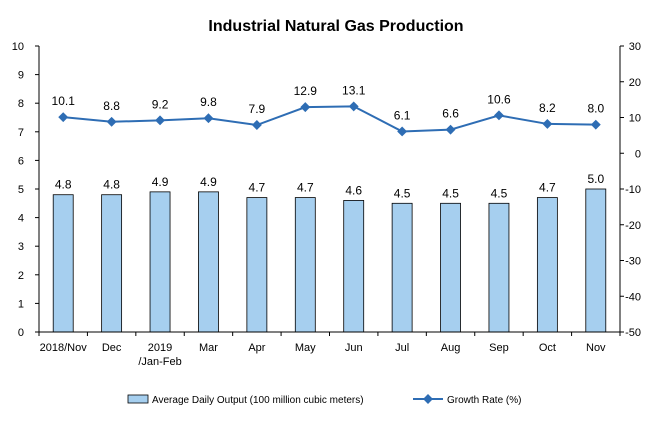 Image resolution: width=663 pixels, height=441 pixels. Describe the element at coordinates (402, 115) in the screenshot. I see `growth-value-label: 6.1` at that location.